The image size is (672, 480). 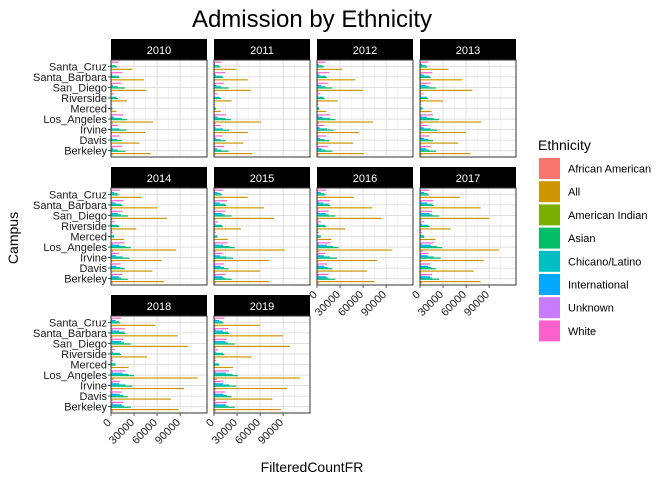 I want to click on y-axis-label: Campus, so click(x=13, y=238).